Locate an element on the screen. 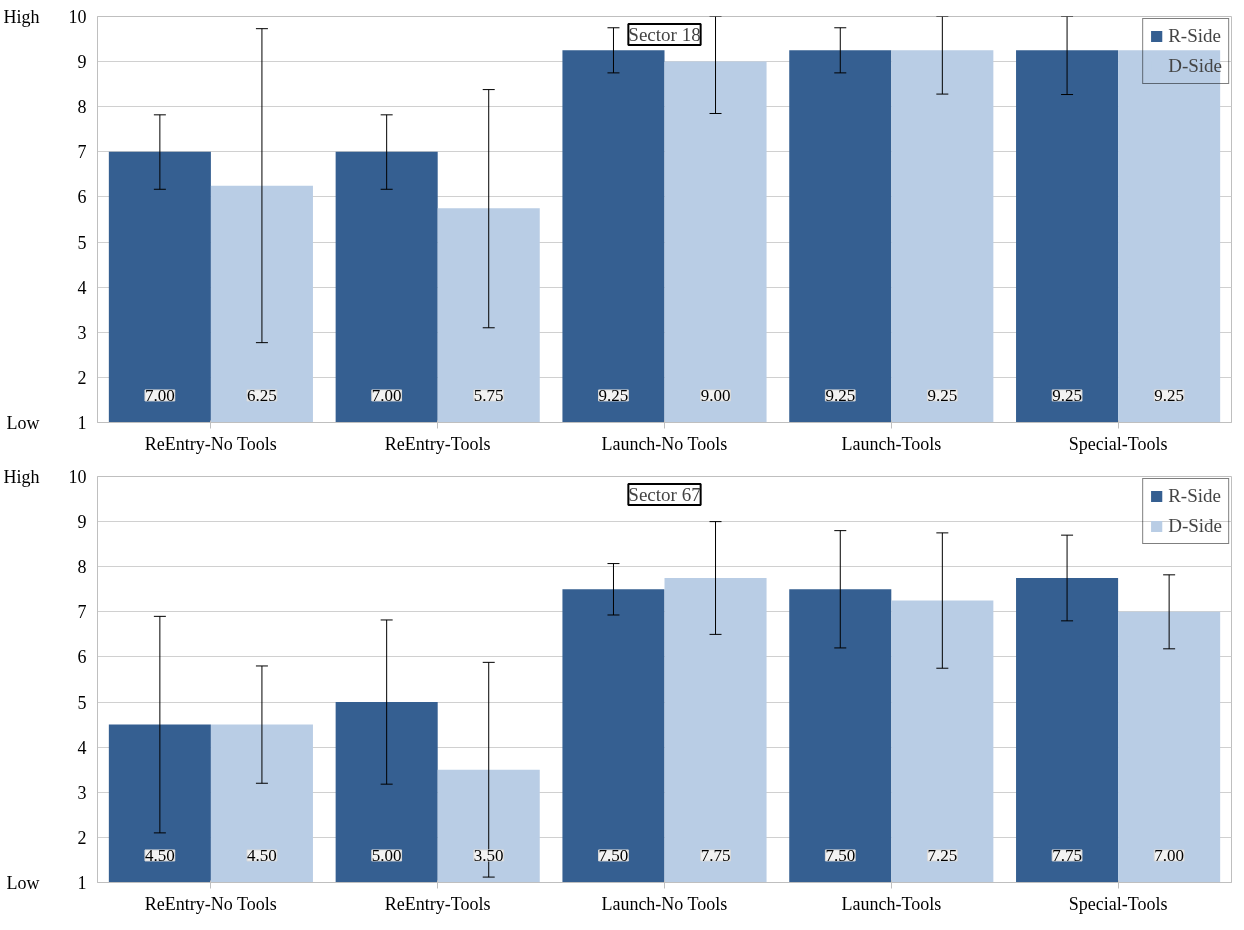  data-label: 9.00 is located at coordinates (715, 395).